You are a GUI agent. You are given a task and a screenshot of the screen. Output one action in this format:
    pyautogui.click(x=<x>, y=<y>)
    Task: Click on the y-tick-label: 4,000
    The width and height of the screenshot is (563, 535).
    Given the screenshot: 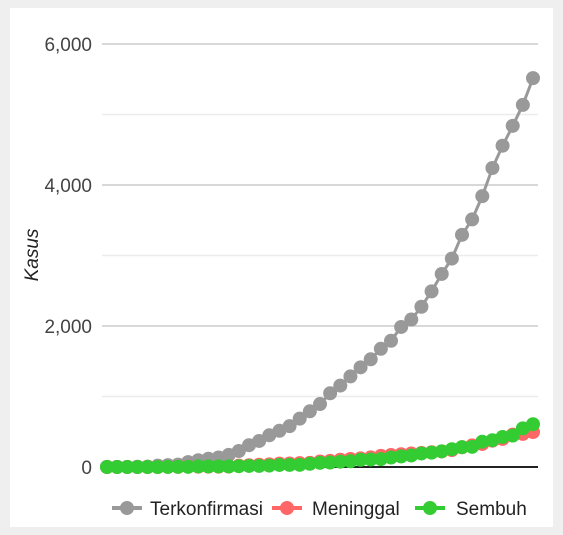 What is the action you would take?
    pyautogui.click(x=68, y=186)
    